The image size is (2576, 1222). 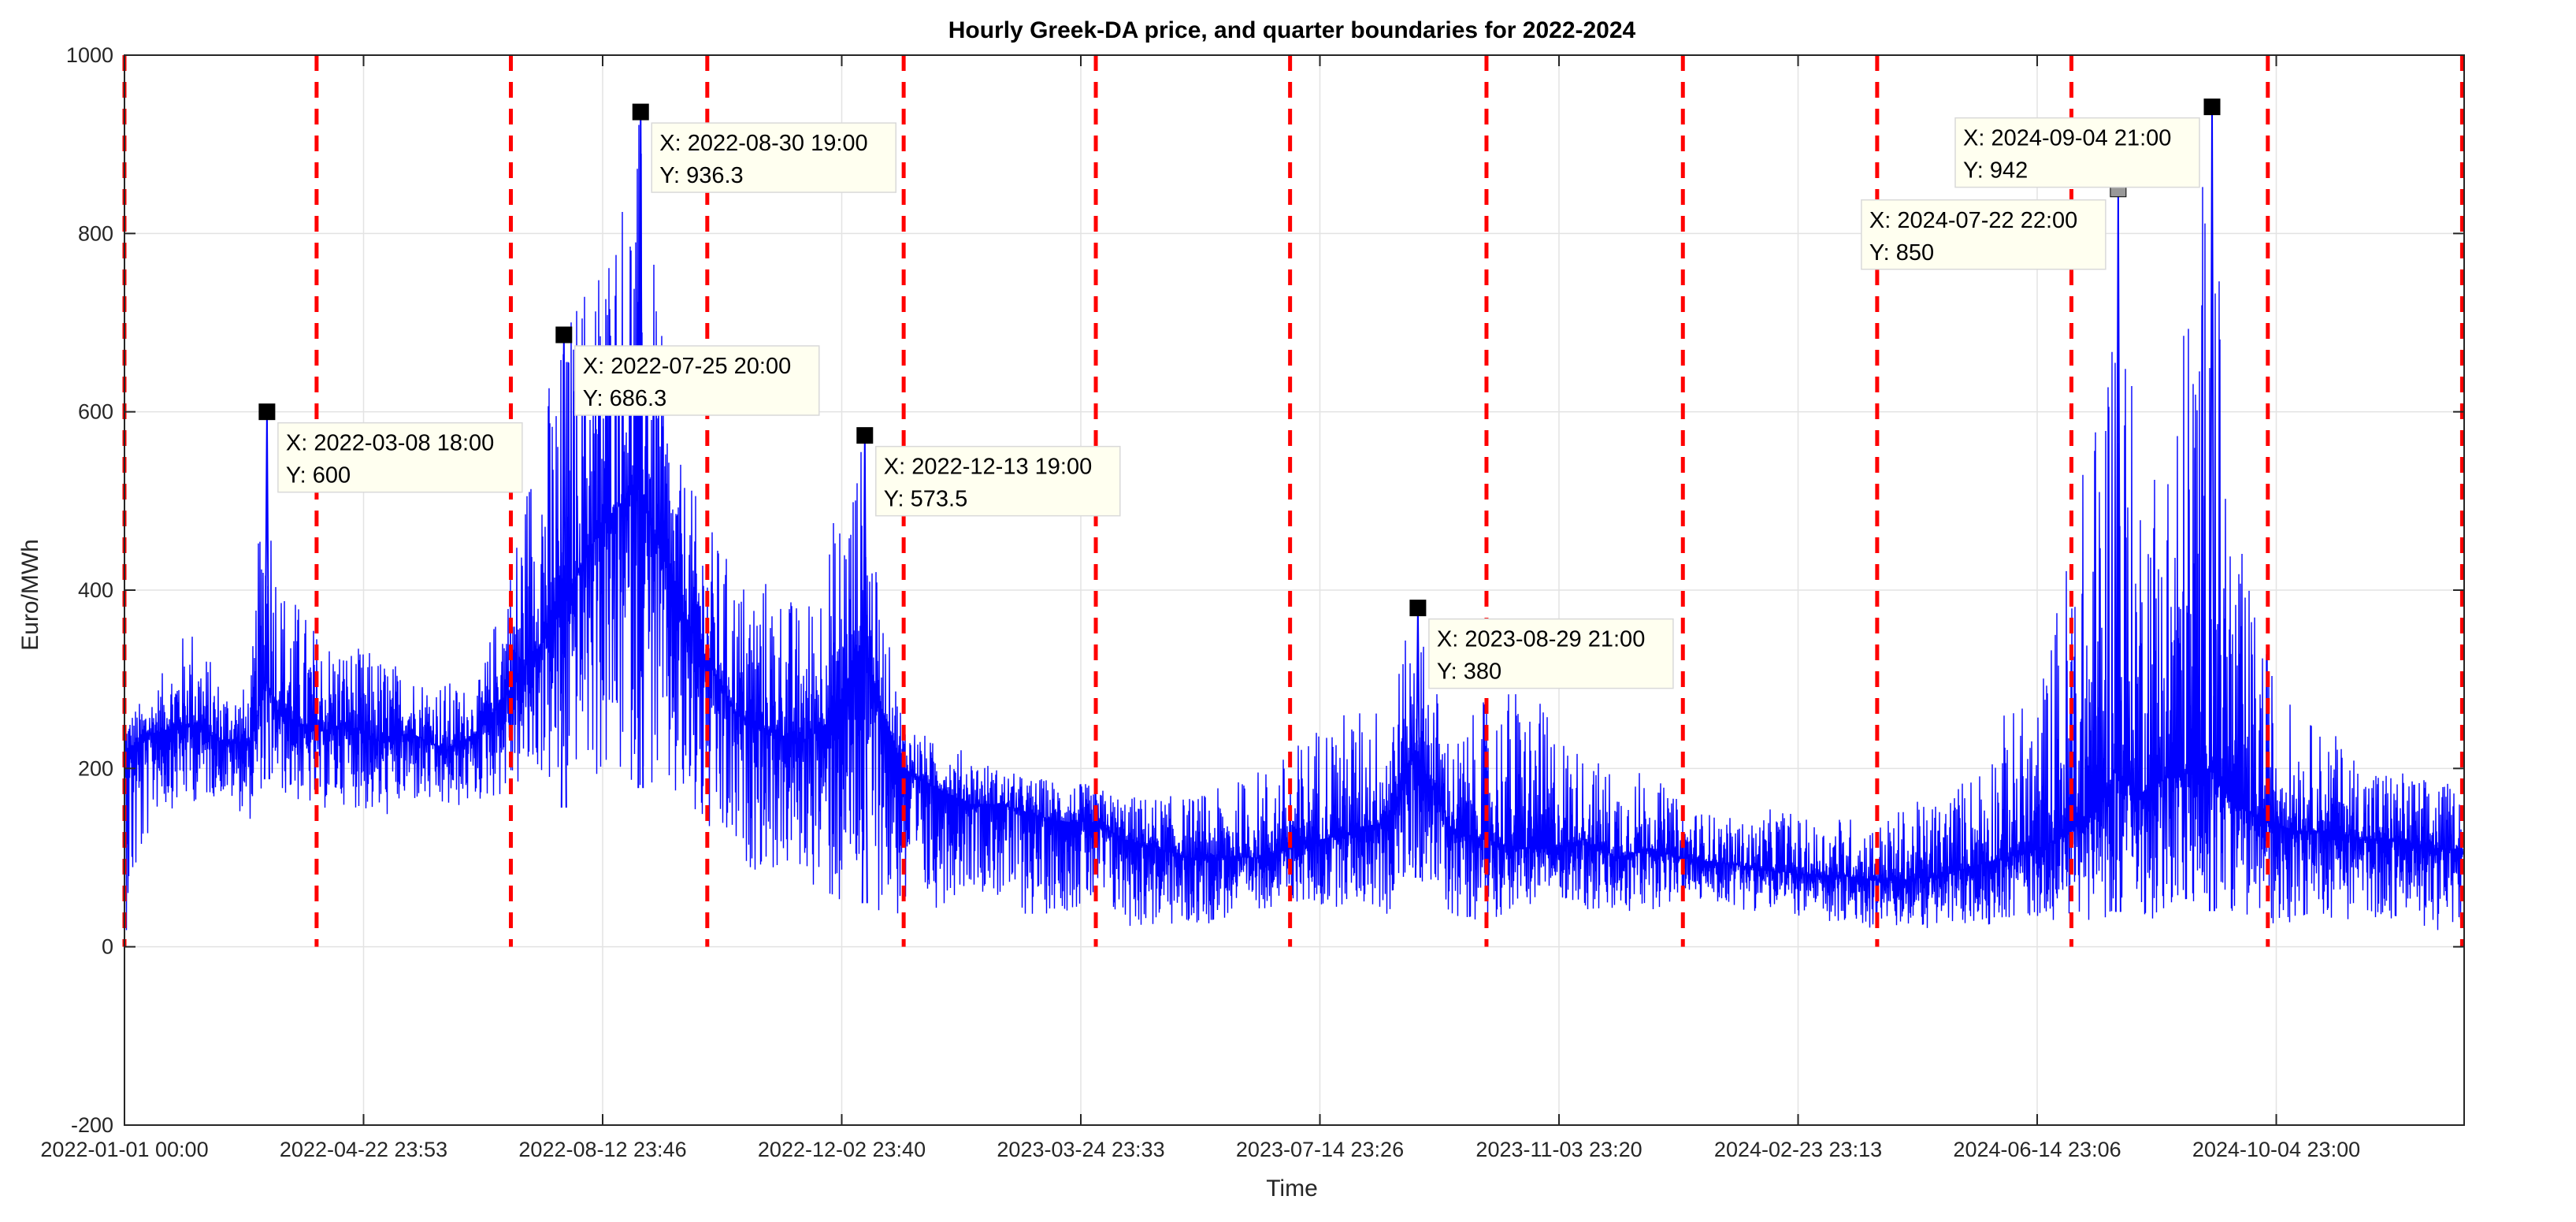 What do you see at coordinates (624, 398) in the screenshot?
I see `data-tip-y: Y: 686.3` at bounding box center [624, 398].